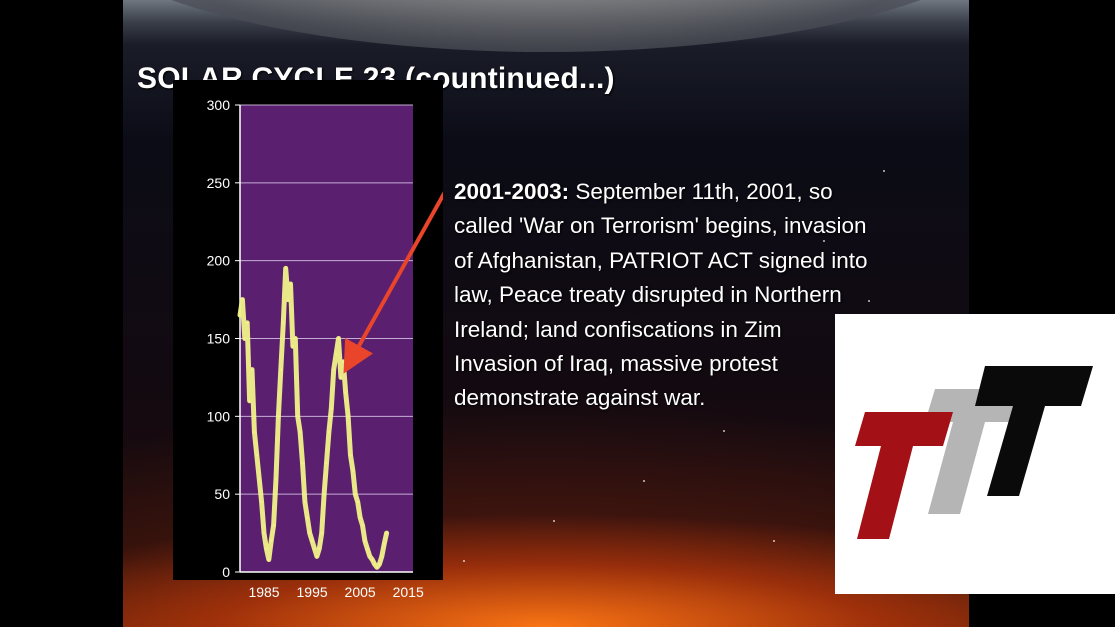 The image size is (1115, 627). What do you see at coordinates (580, 398) in the screenshot?
I see `text-line: demonstrate against war.` at bounding box center [580, 398].